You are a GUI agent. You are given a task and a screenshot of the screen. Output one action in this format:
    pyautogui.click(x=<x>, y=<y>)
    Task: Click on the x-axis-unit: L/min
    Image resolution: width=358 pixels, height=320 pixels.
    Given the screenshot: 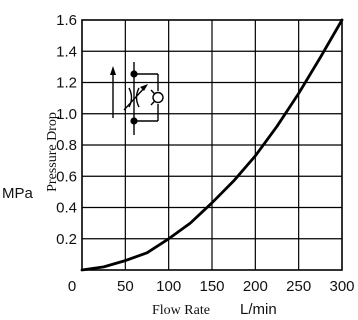 What is the action you would take?
    pyautogui.click(x=258, y=309)
    